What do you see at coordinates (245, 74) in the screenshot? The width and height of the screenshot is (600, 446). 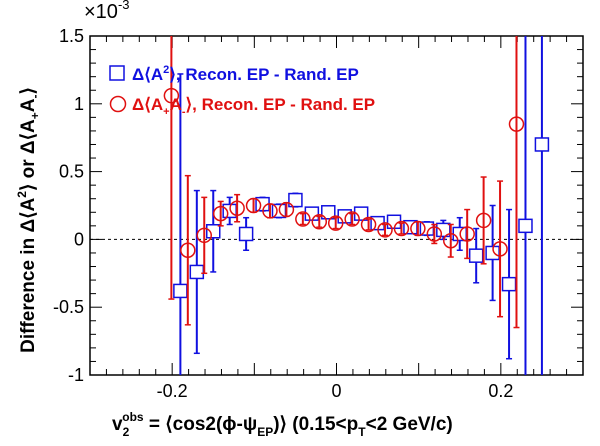 I see `legend-label-blue: Δ⟨A2⟩, Recon. EP - Rand. EP` at bounding box center [245, 74].